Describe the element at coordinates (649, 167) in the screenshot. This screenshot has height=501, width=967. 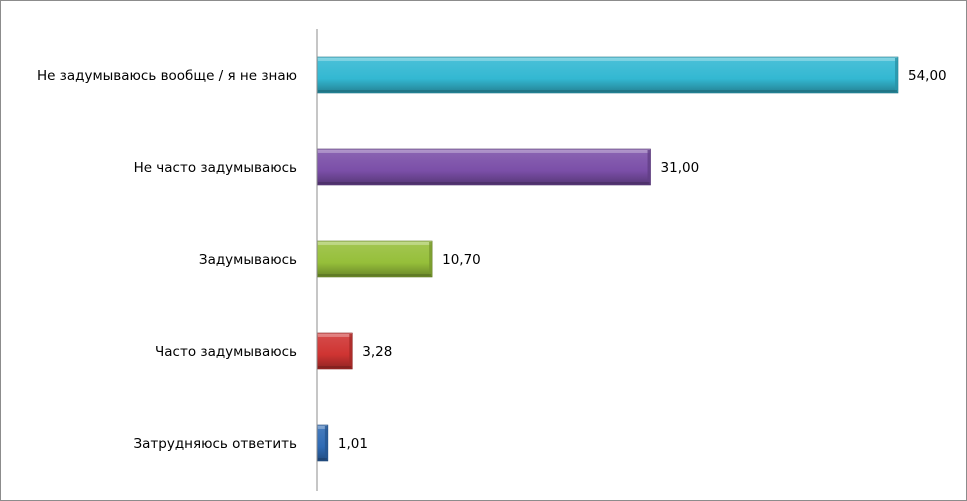
I see `bar-2-edge` at that location.